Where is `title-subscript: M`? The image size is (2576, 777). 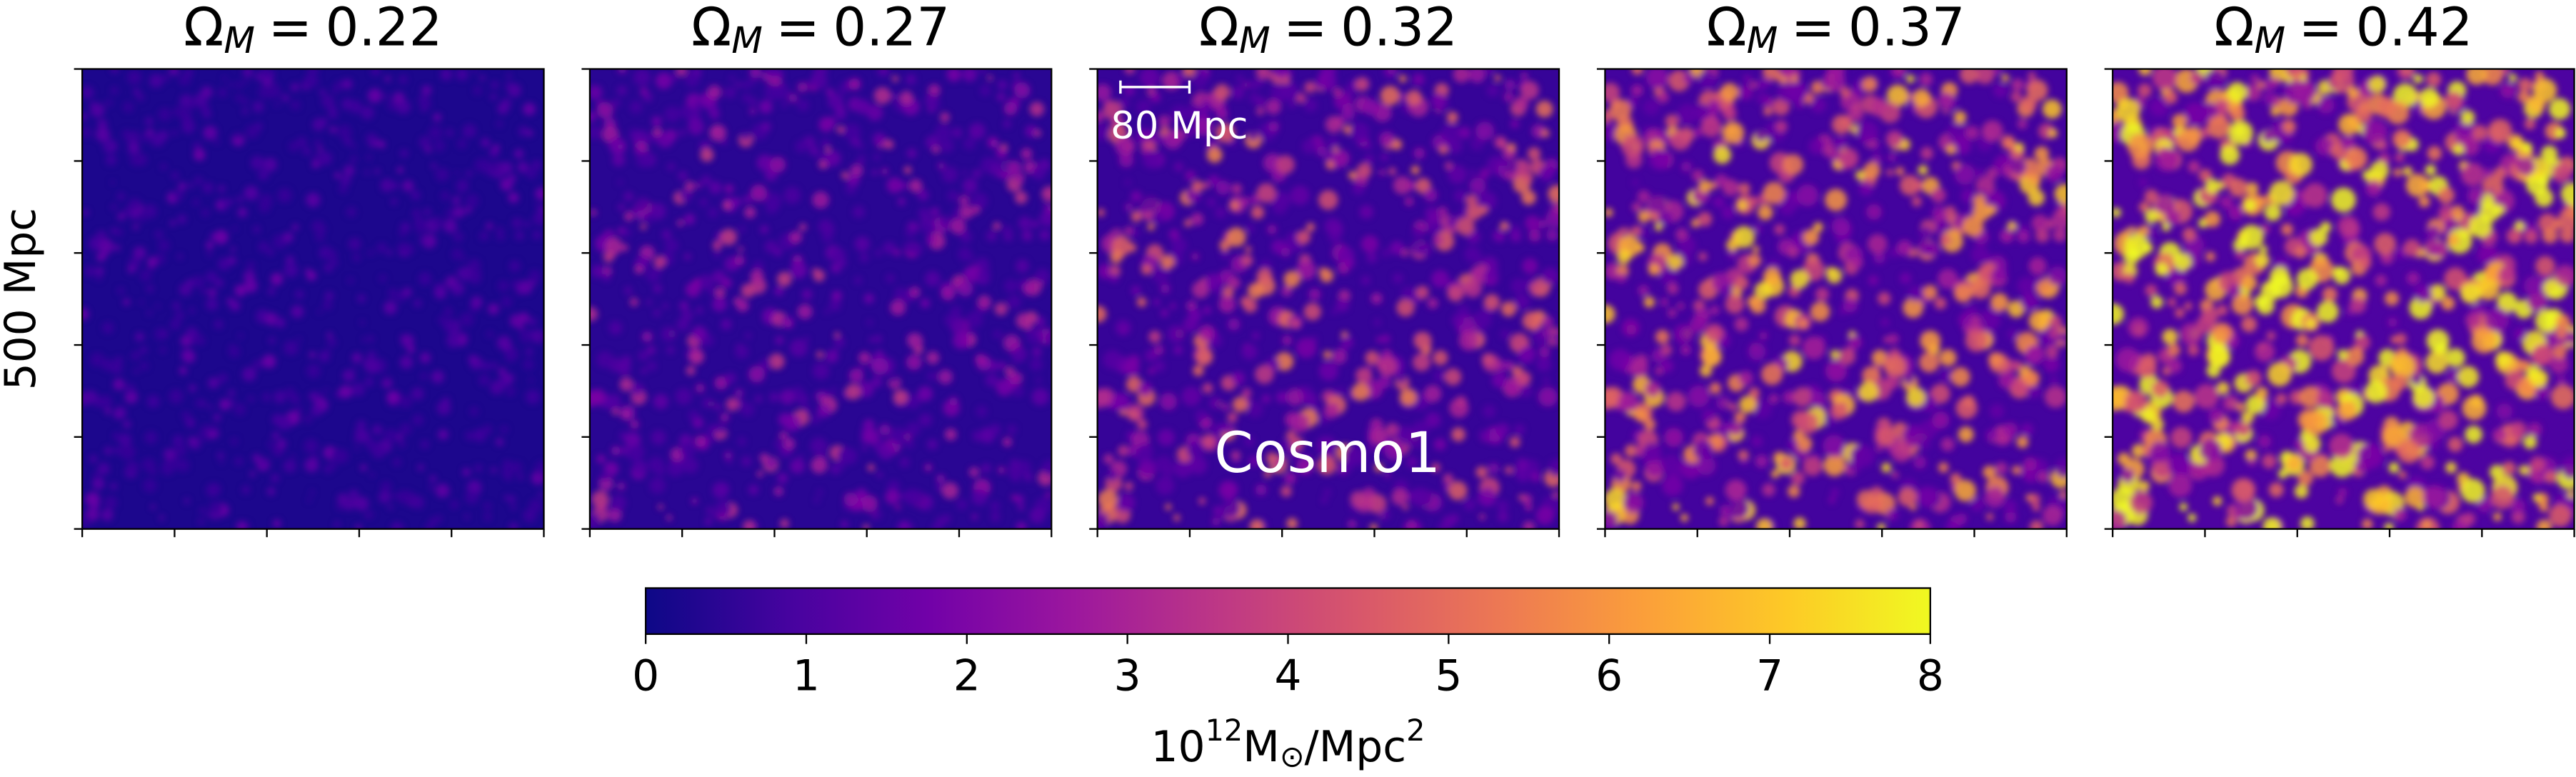 title-subscript: M is located at coordinates (239, 40).